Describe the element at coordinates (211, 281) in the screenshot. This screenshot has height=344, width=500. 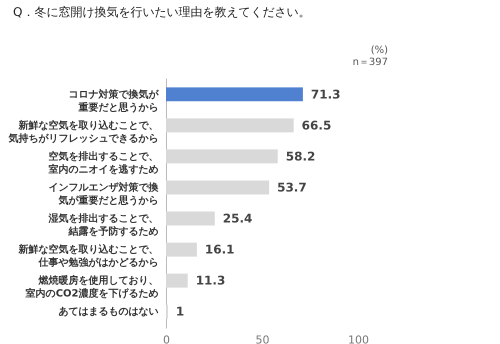
I see `data-label: 11.3` at that location.